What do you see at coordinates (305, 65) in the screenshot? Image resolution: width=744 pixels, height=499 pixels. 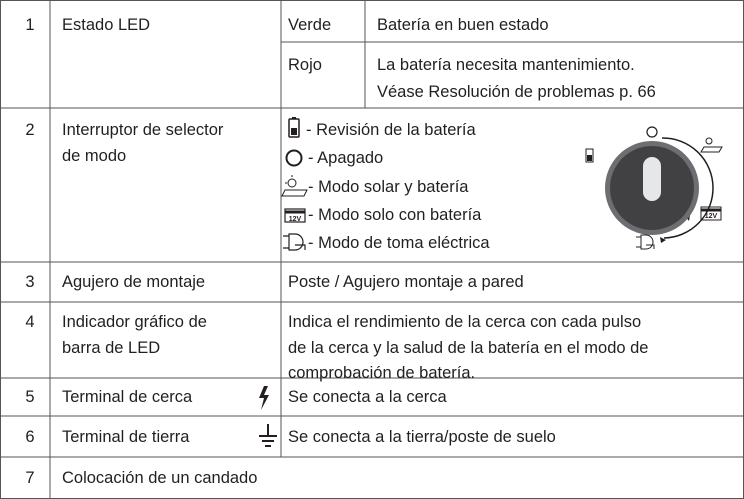 I see `state: Rojo` at bounding box center [305, 65].